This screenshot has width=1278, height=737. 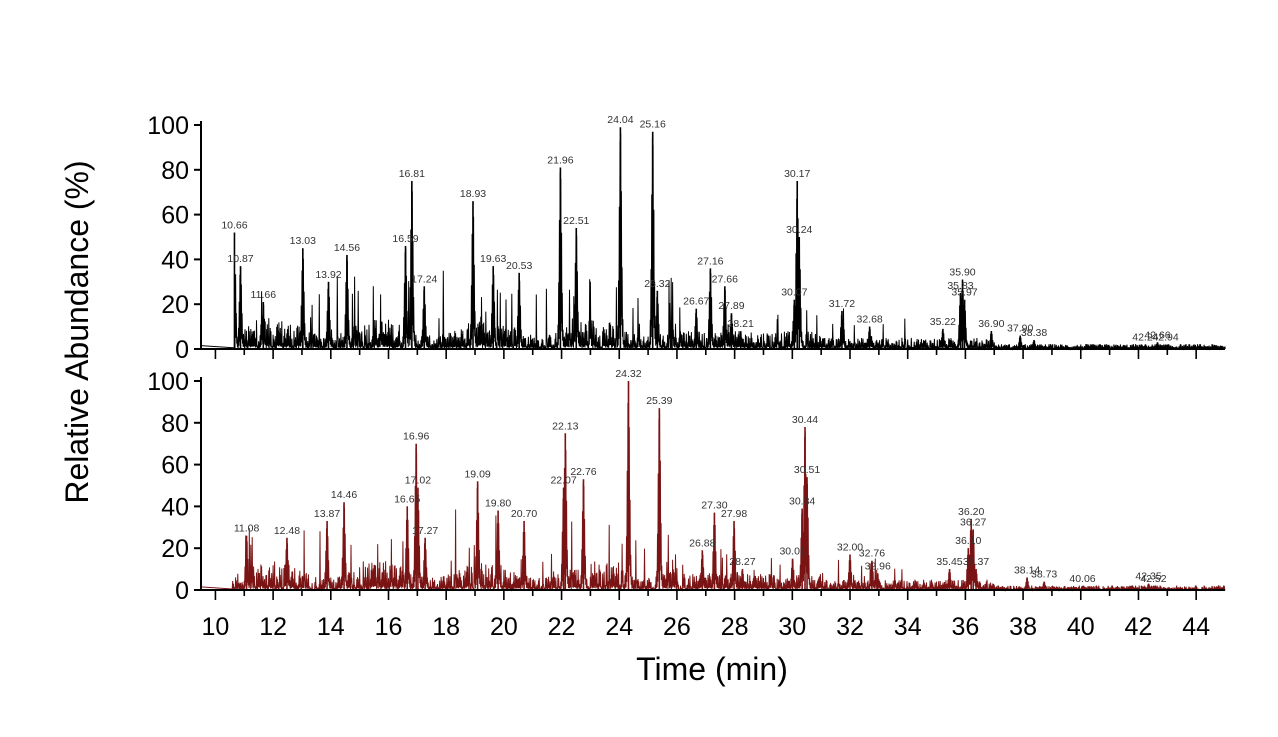 I want to click on x-tick-label: 38, so click(x=1023, y=627).